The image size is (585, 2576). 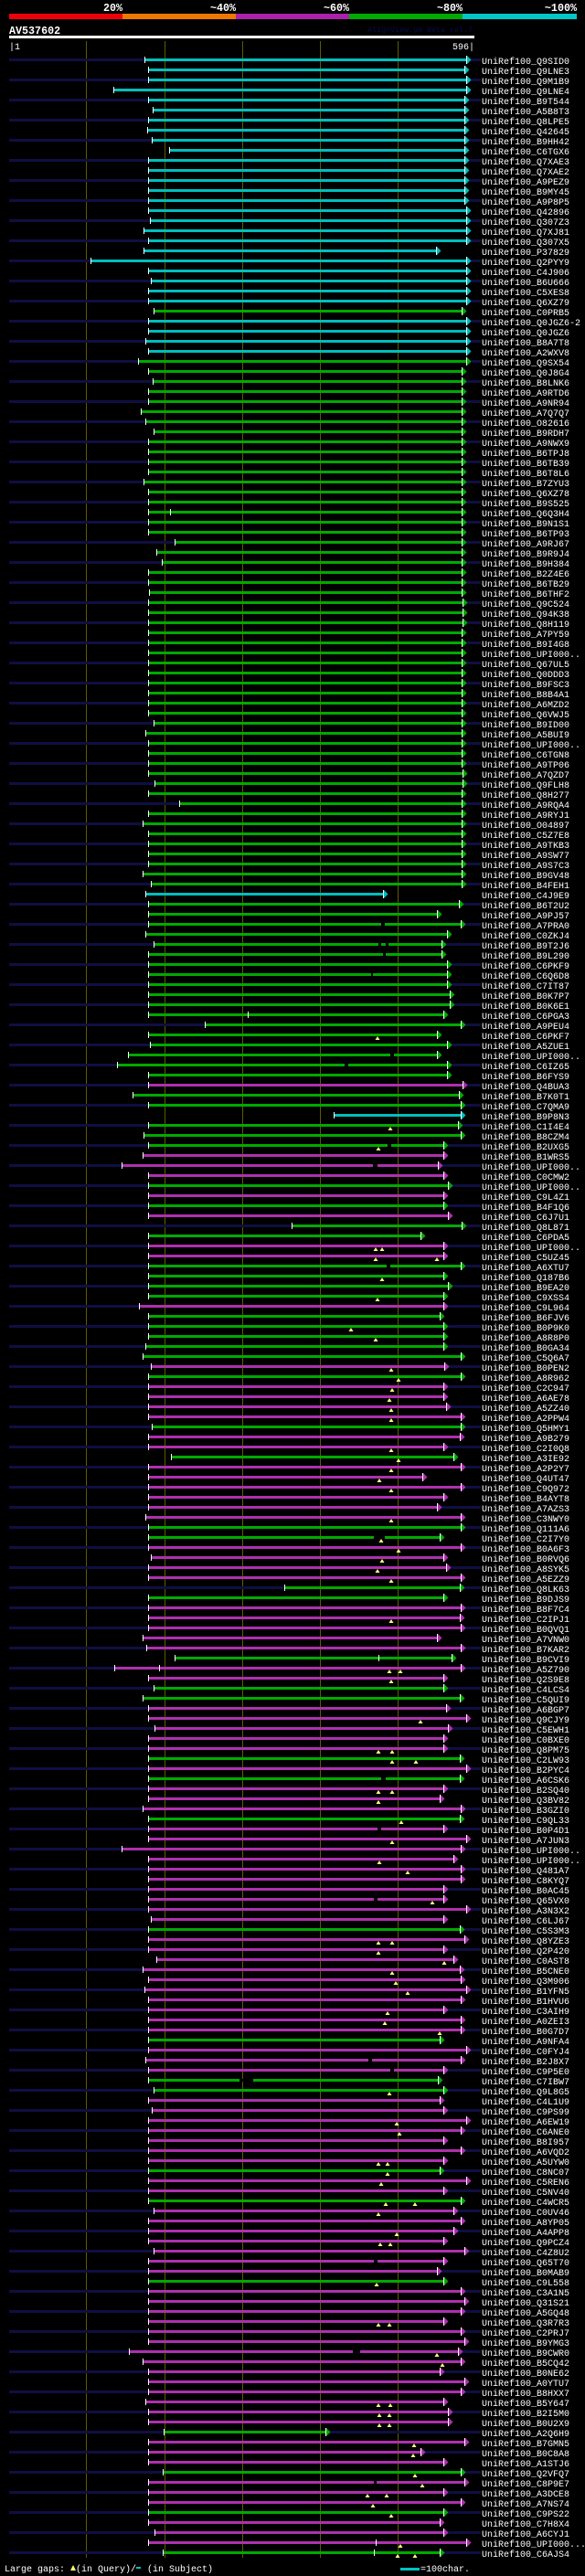 I want to click on svg-text: UniRef100_A6AE78, so click(x=525, y=1399).